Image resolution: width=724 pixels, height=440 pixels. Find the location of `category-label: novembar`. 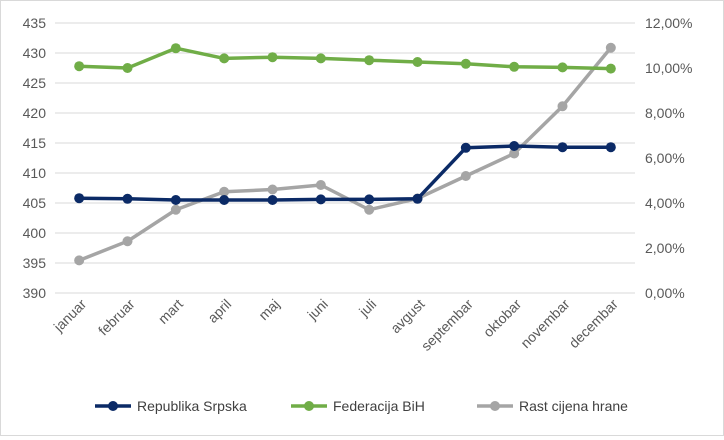

category-label: novembar is located at coordinates (545, 324).